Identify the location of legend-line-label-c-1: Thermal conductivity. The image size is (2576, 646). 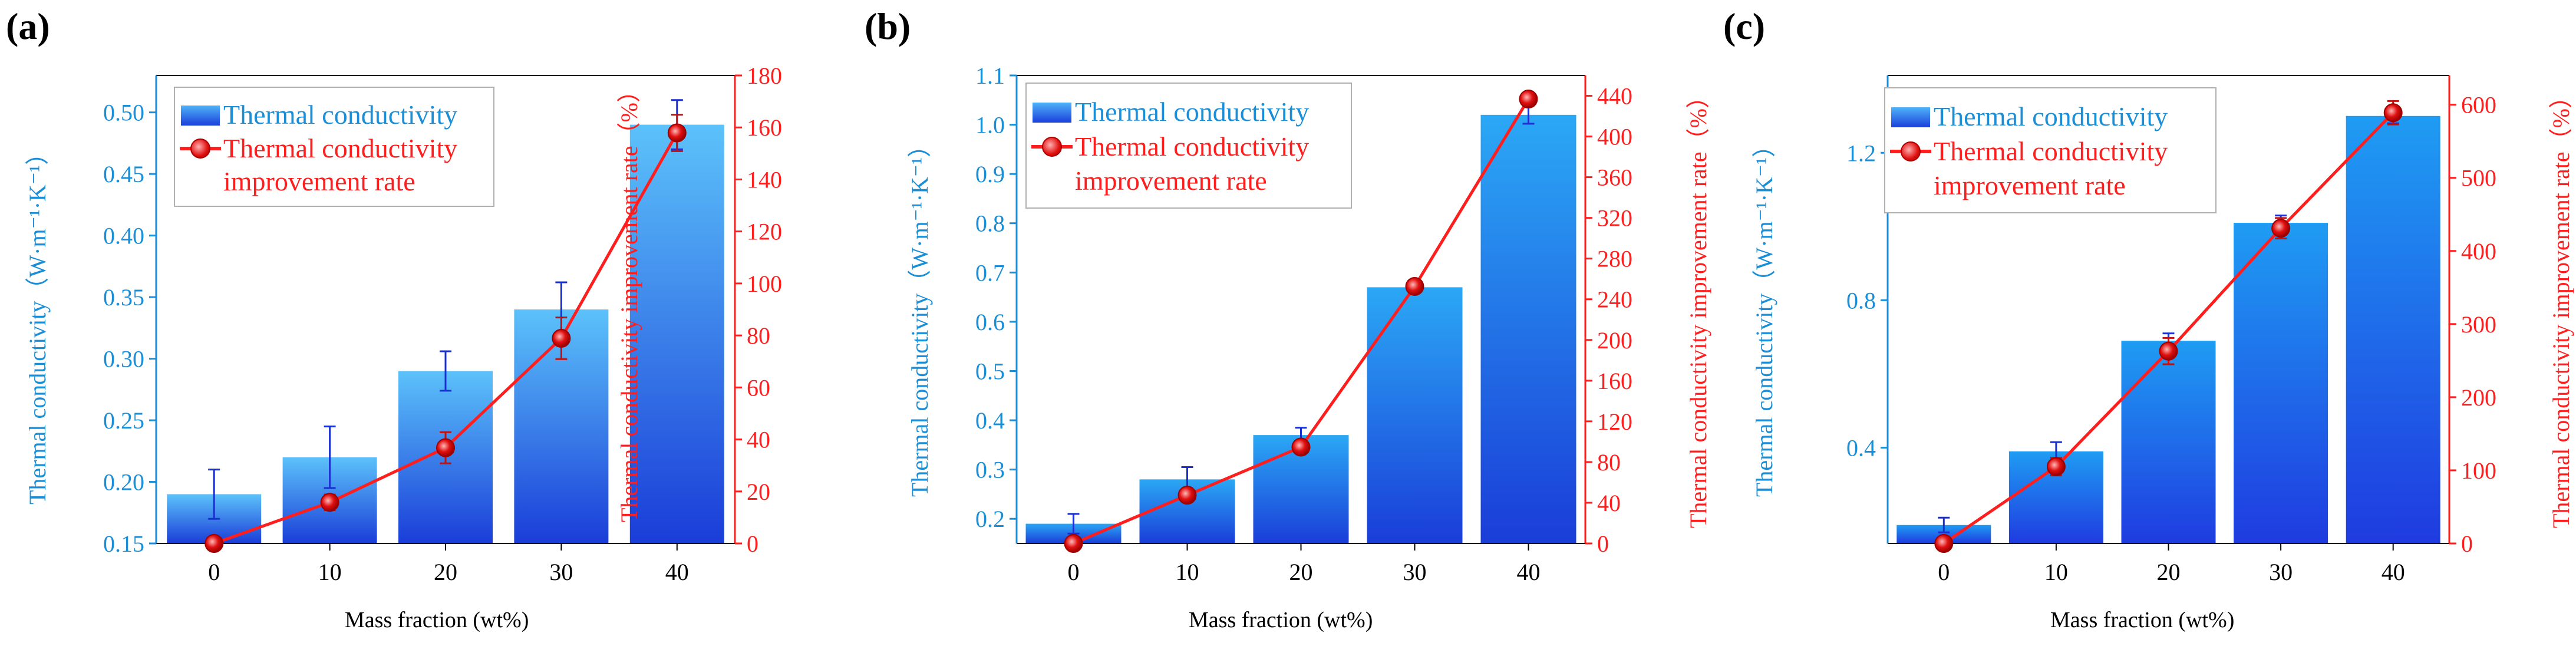
(2051, 151).